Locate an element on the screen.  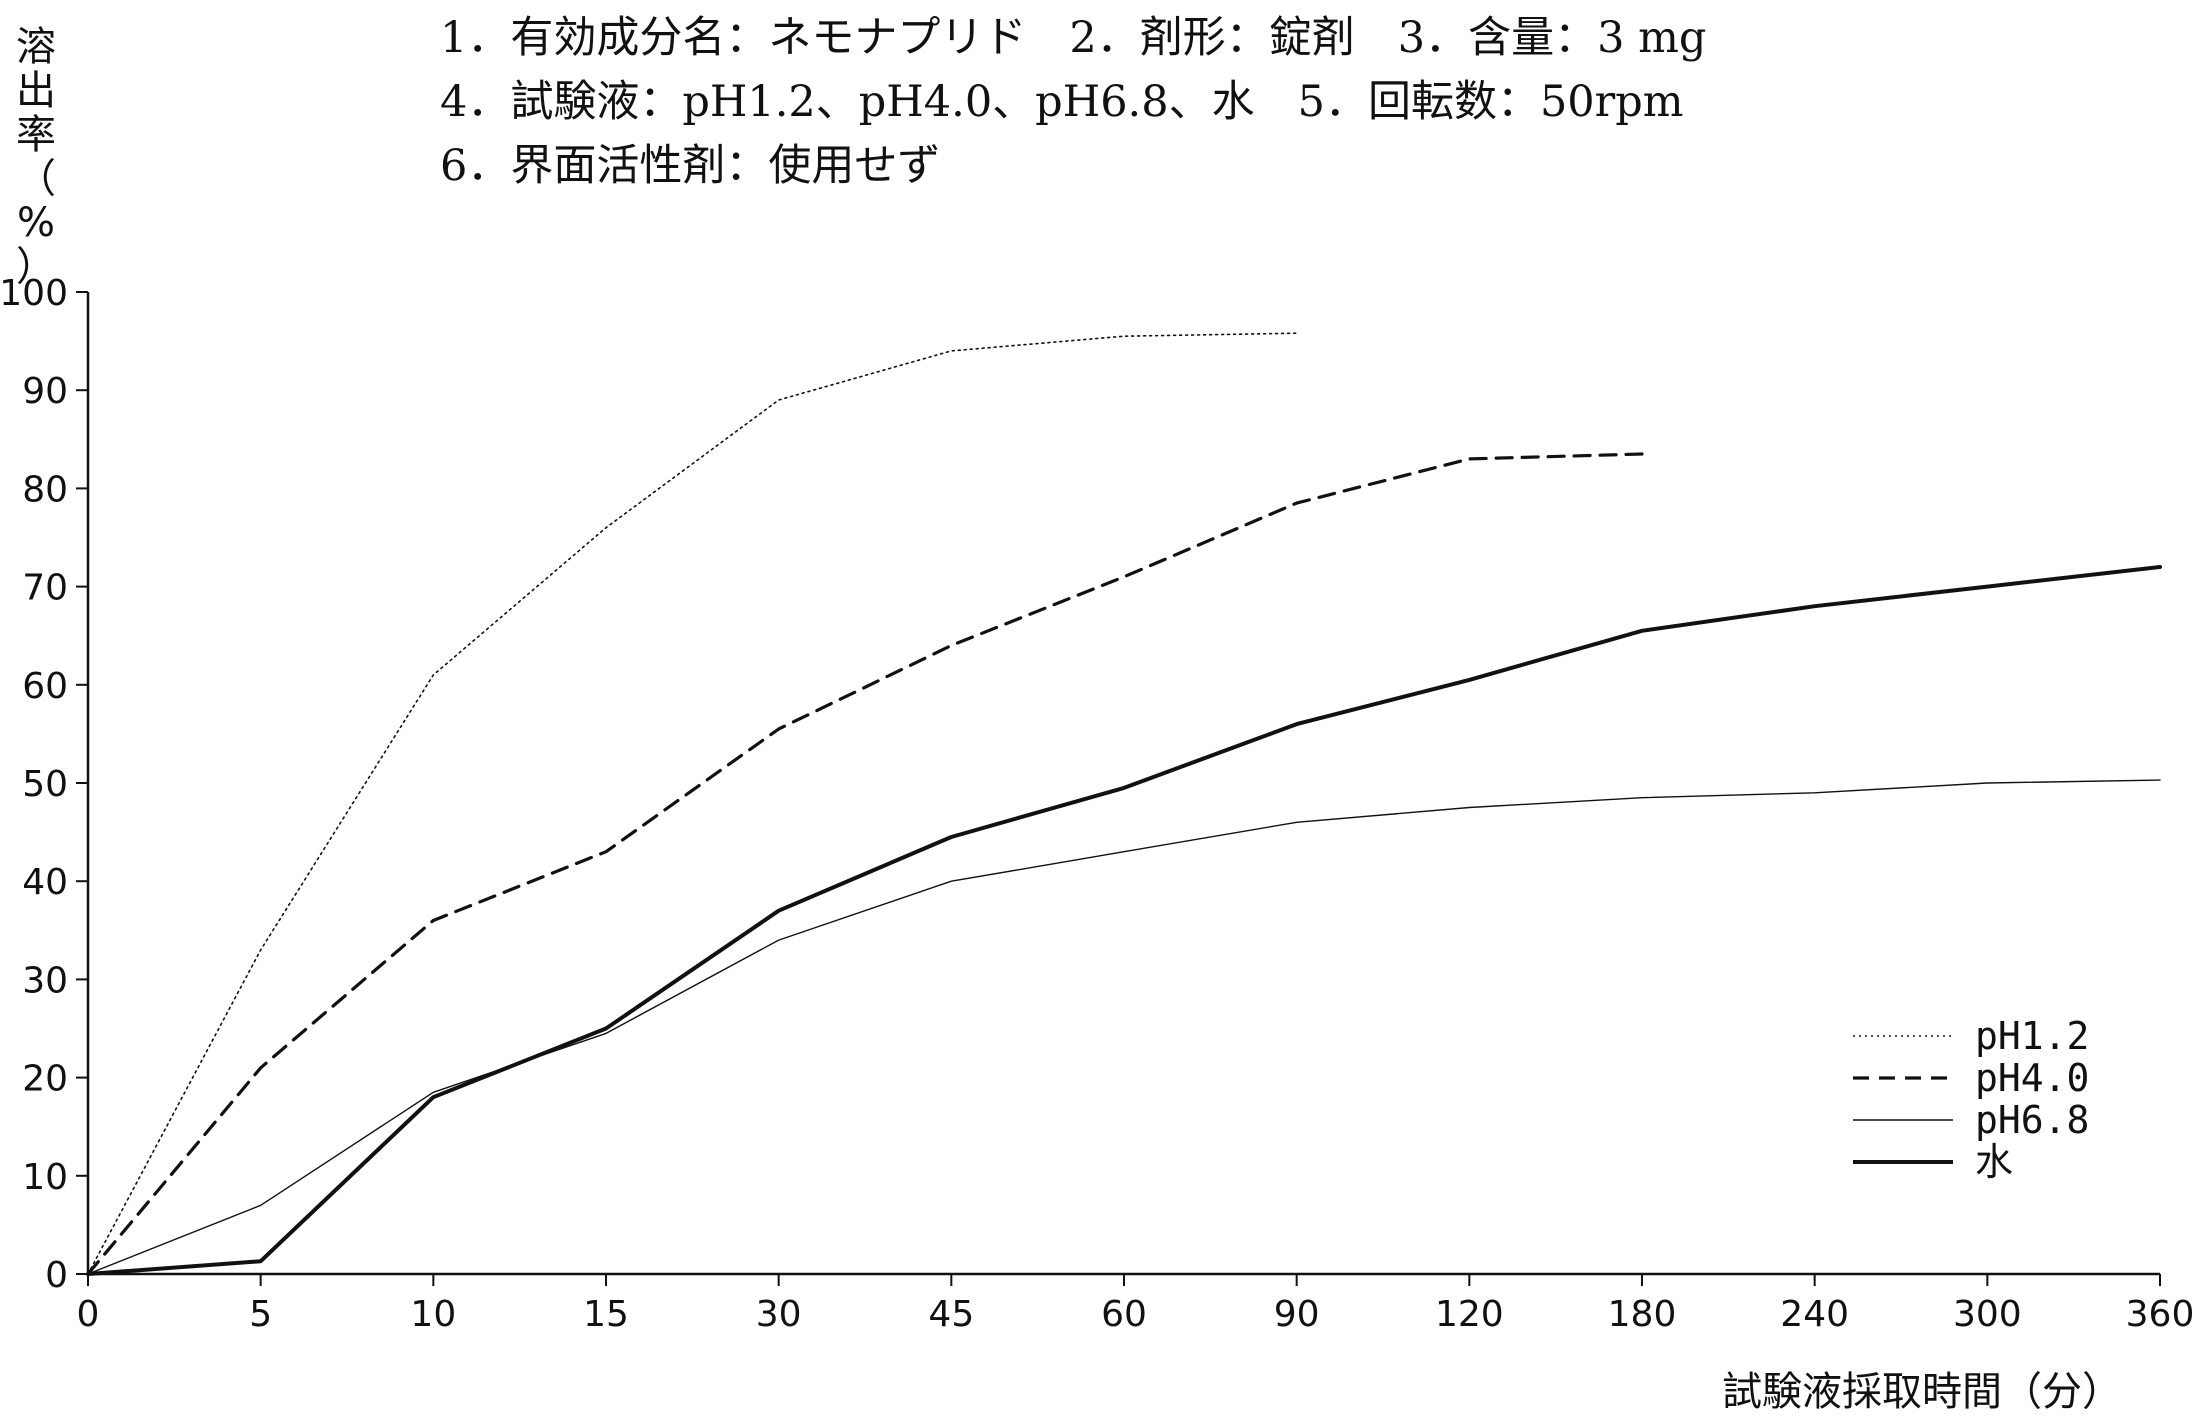
legend-label-0: pH1.2 is located at coordinates (2032, 1036).